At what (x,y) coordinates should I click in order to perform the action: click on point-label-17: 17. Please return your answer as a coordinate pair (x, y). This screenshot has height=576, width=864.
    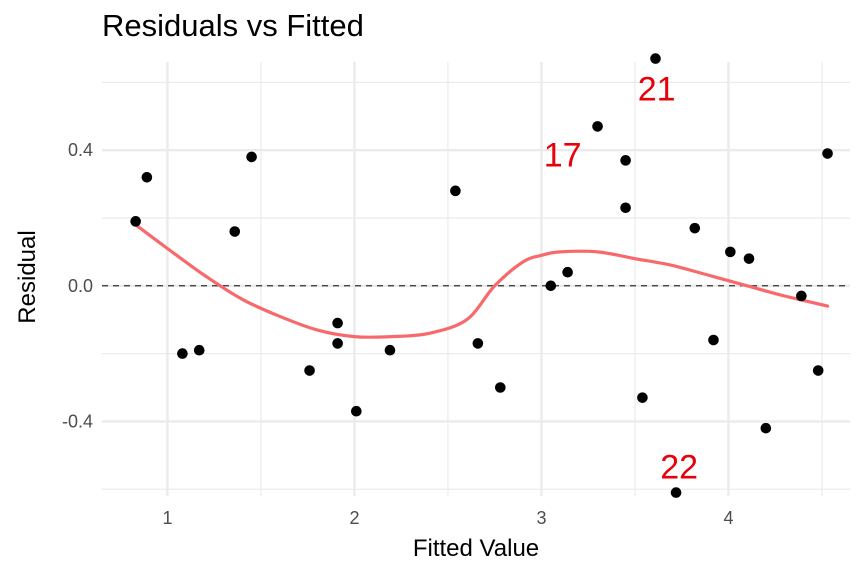
    Looking at the image, I should click on (563, 155).